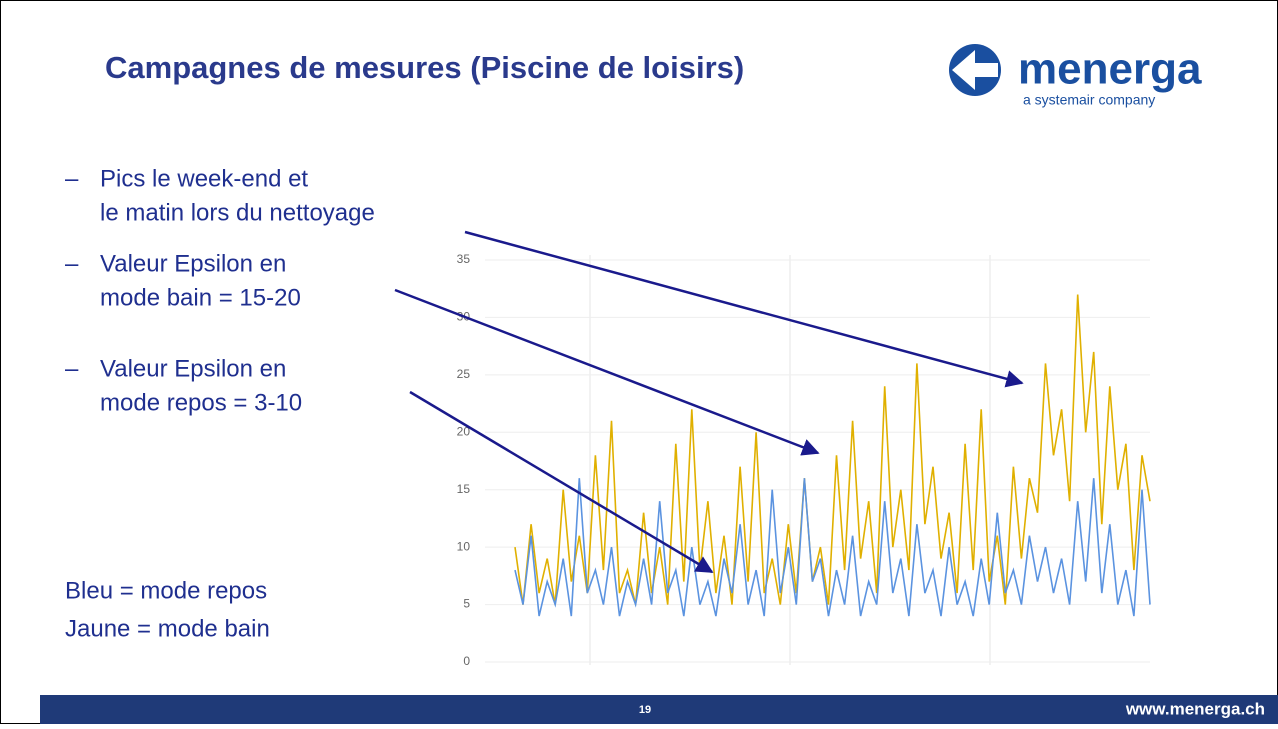 Image resolution: width=1278 pixels, height=729 pixels. What do you see at coordinates (166, 590) in the screenshot?
I see `note: Bleu = mode repos` at bounding box center [166, 590].